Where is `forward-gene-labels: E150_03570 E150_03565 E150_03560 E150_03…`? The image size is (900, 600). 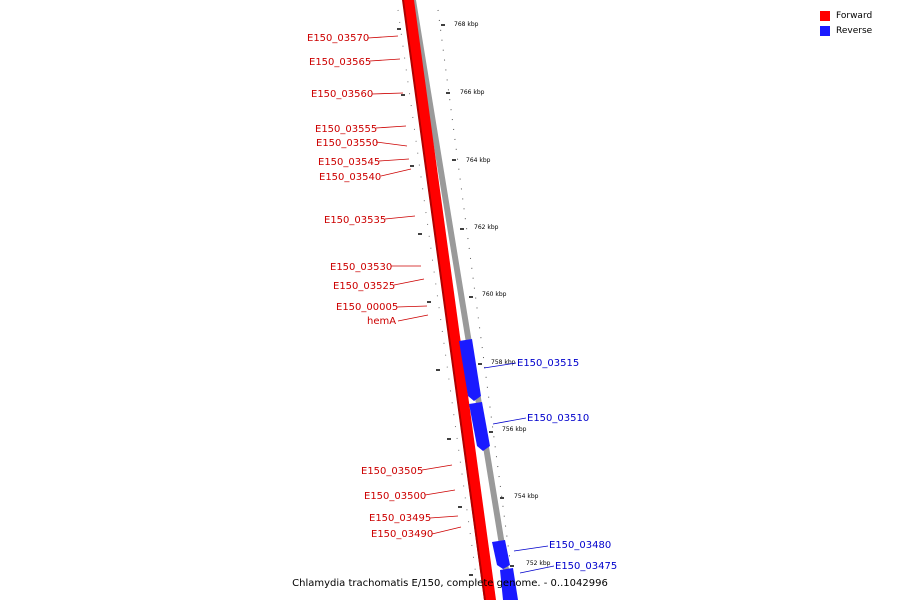 forward-gene-labels: E150_03570 E150_03565 E150_03560 E150_03… is located at coordinates (370, 286).